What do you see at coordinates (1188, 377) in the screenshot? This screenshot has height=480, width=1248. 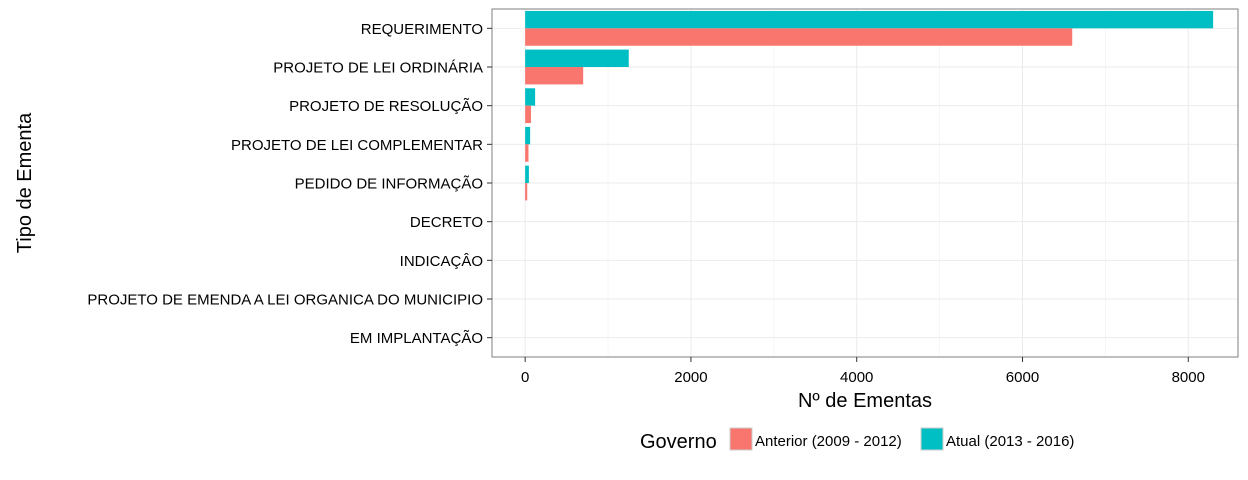 I see `x-tick-label: 8000` at bounding box center [1188, 377].